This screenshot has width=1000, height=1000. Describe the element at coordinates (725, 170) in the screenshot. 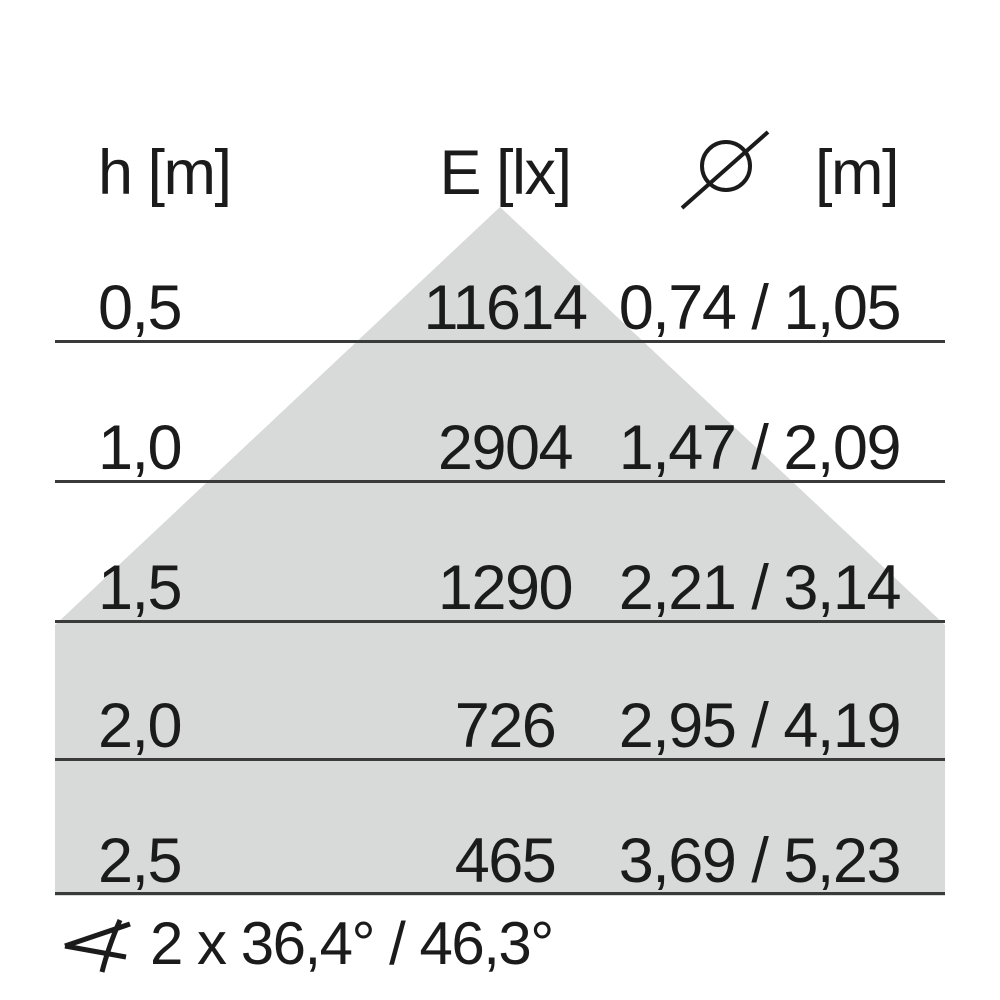

I see `diameter-icon` at that location.